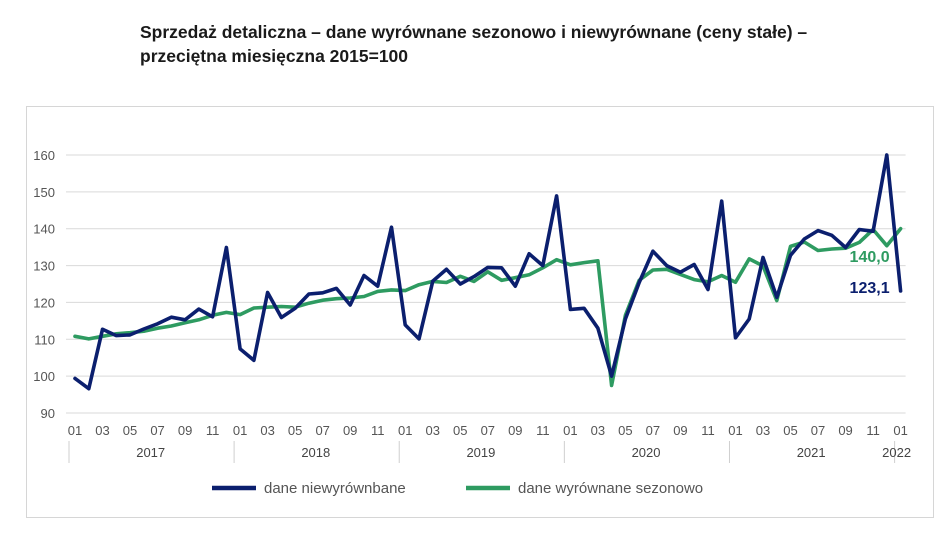 Image resolution: width=950 pixels, height=552 pixels. What do you see at coordinates (646, 452) in the screenshot?
I see `x-year-label-2020: 2020` at bounding box center [646, 452].